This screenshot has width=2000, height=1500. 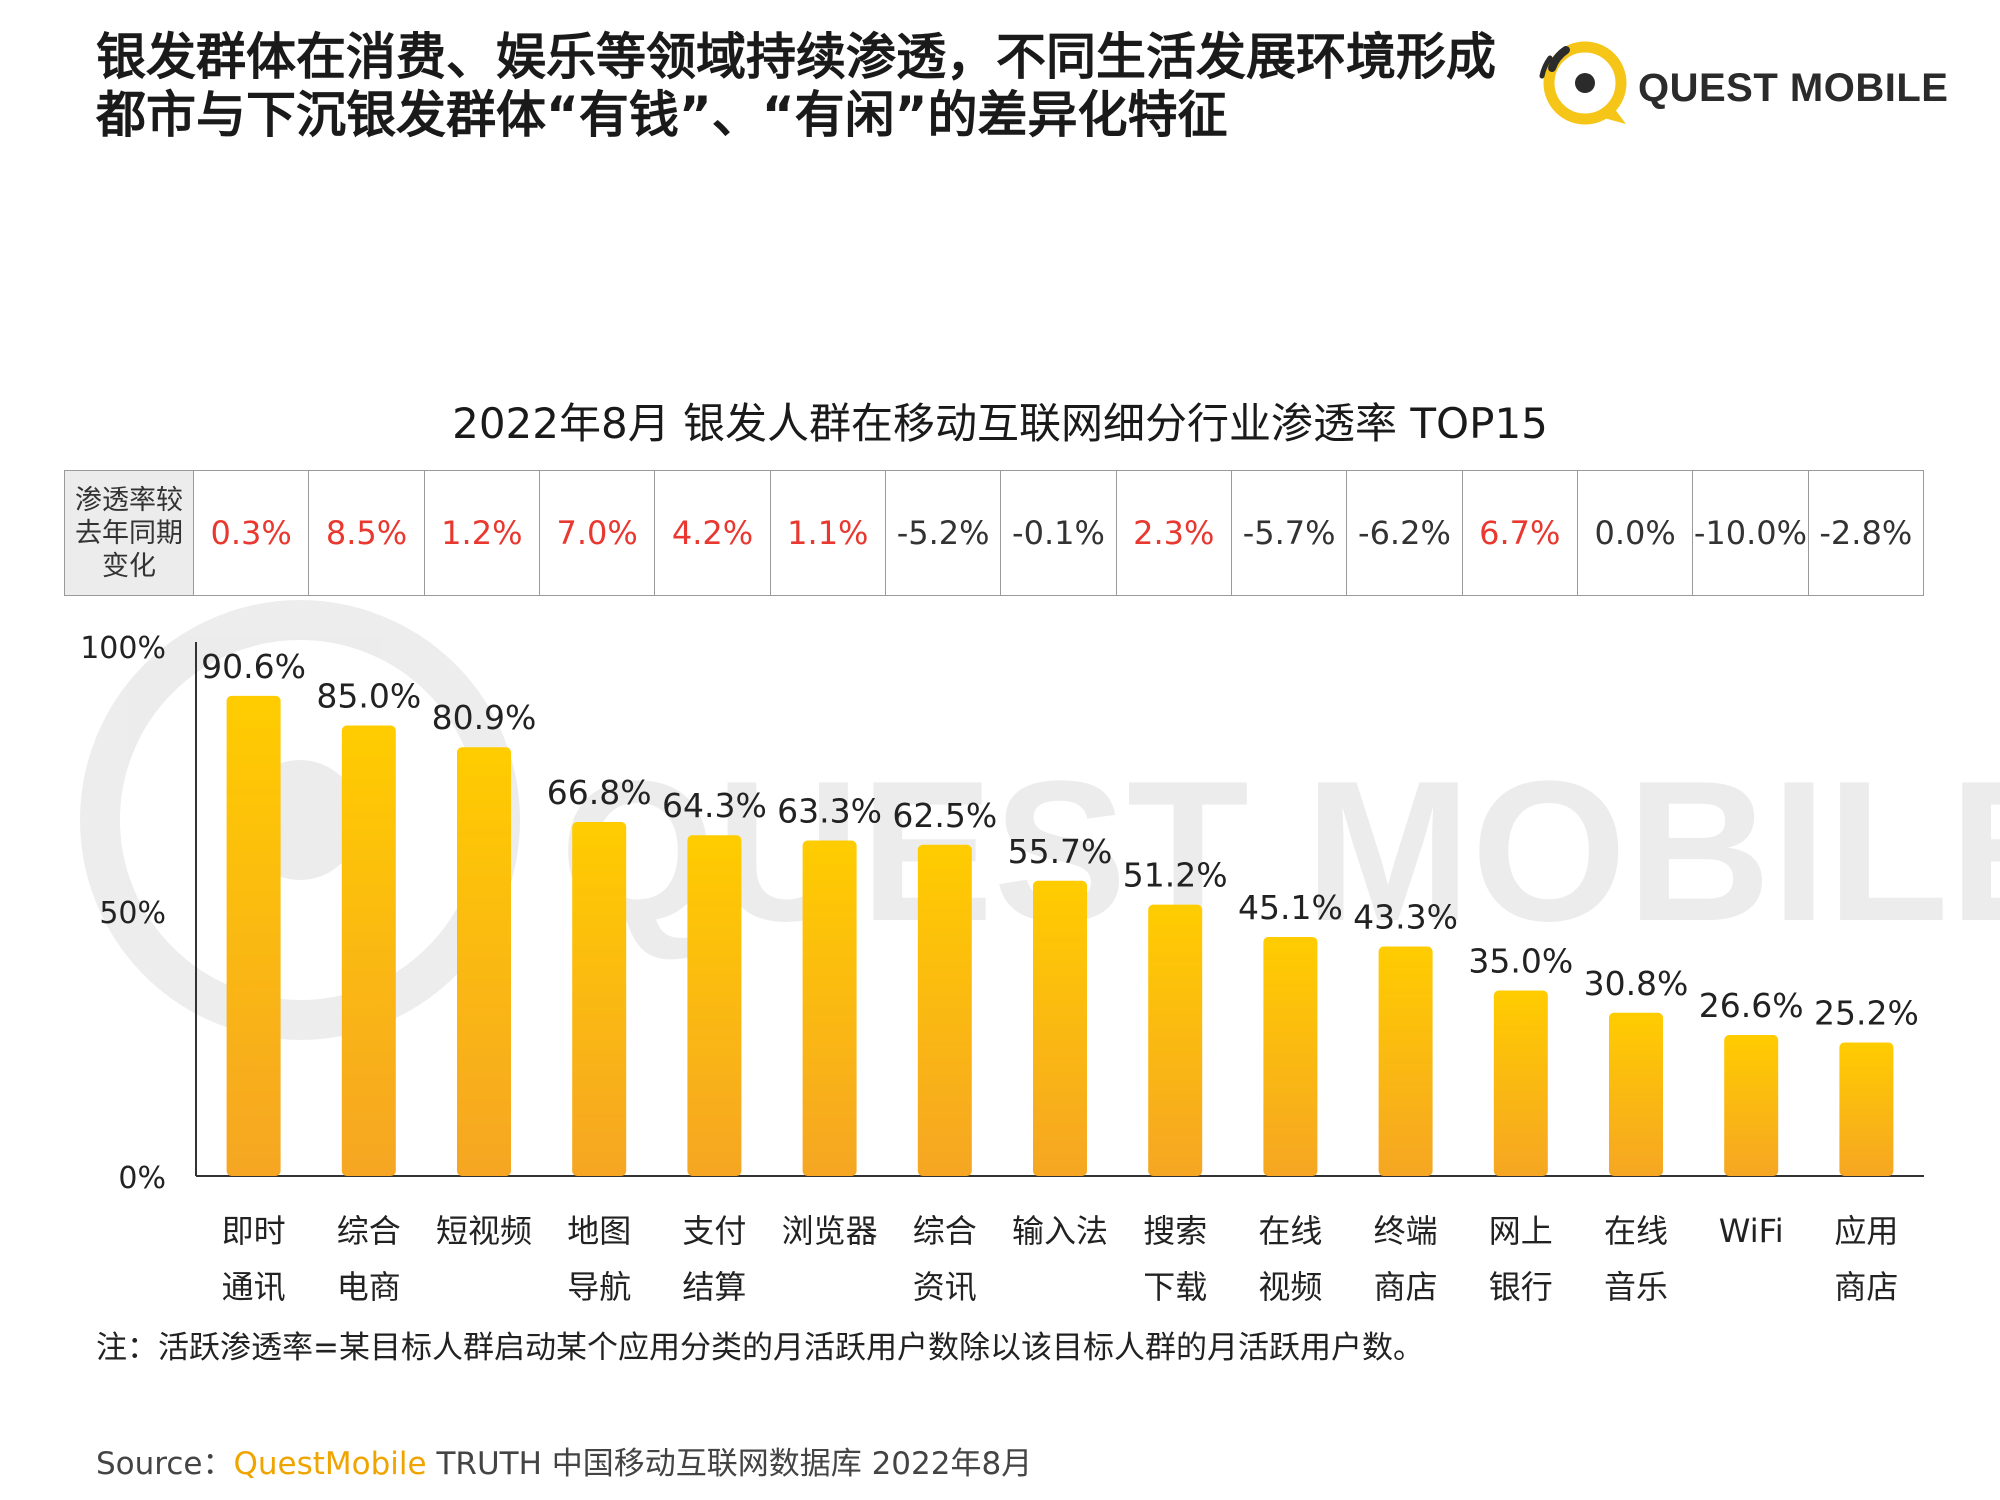 I want to click on category-label: 通讯, so click(x=254, y=1287).